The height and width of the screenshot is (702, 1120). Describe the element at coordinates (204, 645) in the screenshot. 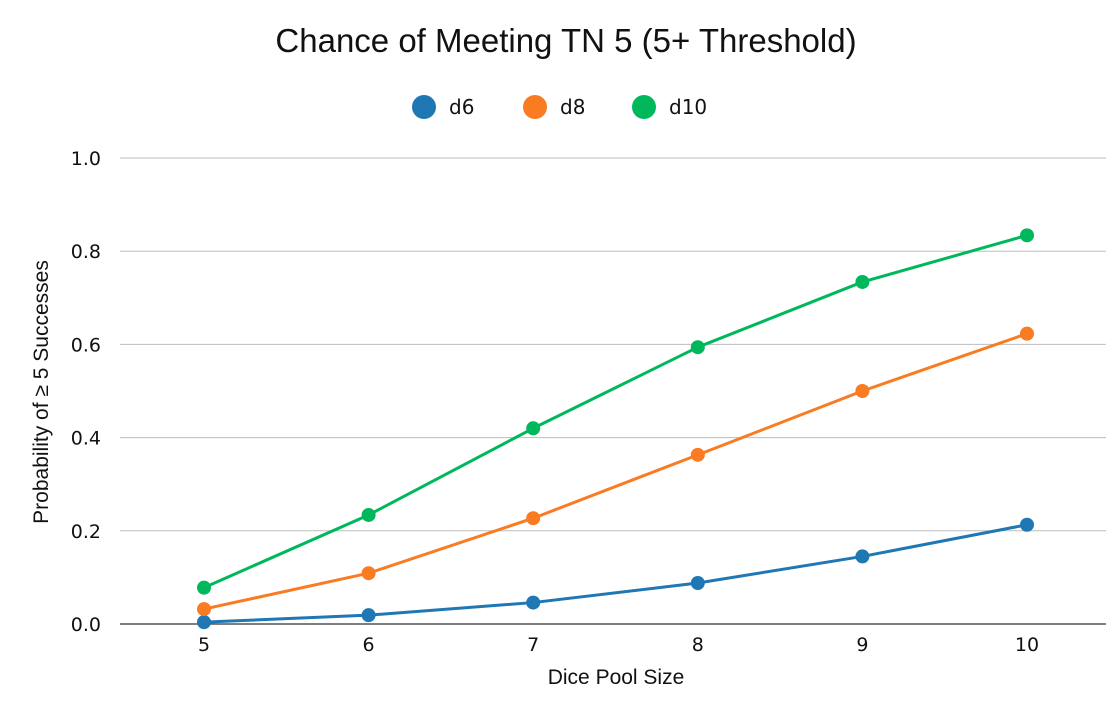

I see `x-tick-label: 5` at that location.